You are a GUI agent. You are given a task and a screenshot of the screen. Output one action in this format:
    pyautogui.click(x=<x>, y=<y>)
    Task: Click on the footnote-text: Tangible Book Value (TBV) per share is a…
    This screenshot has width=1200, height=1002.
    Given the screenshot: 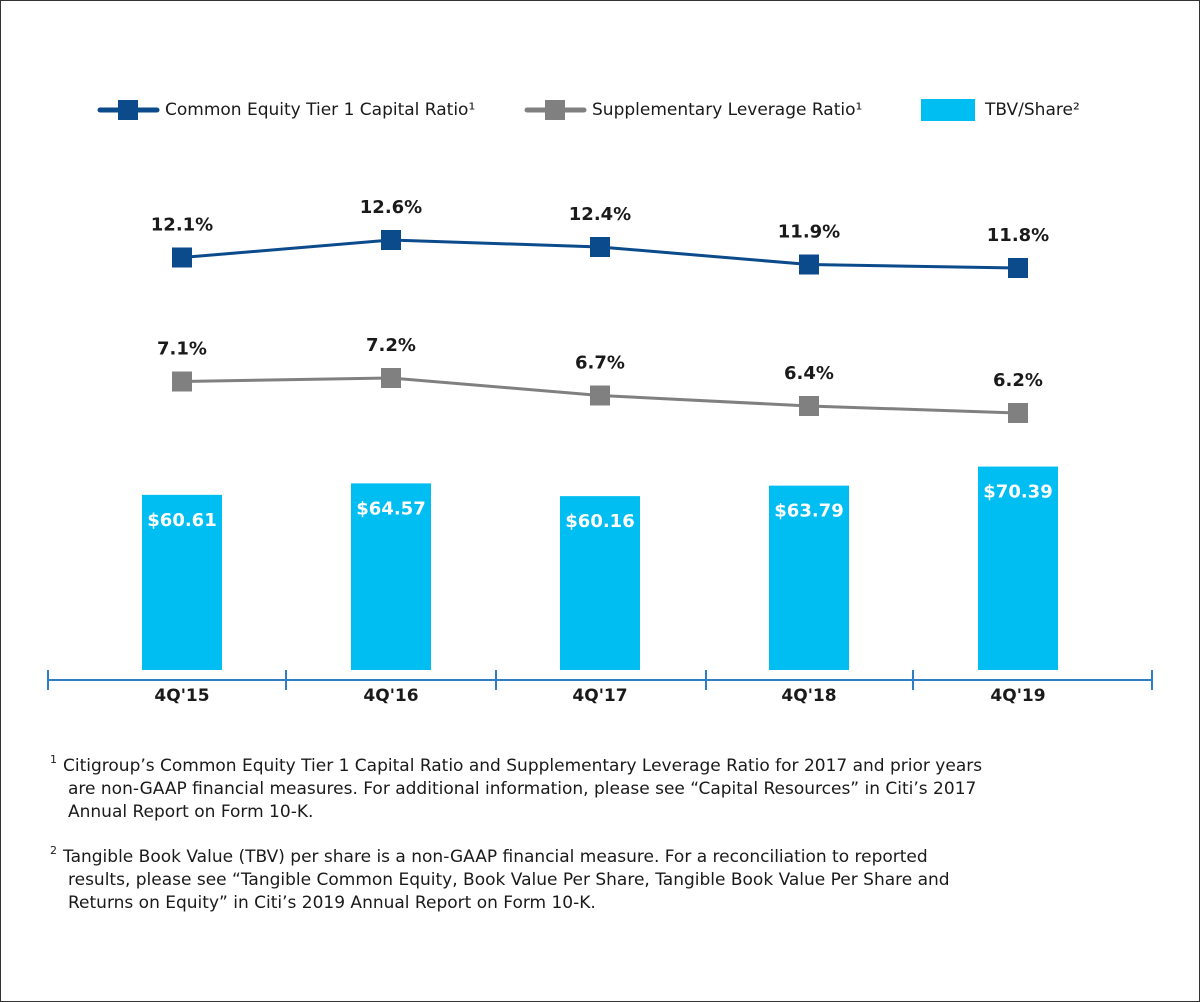 What is the action you would take?
    pyautogui.click(x=495, y=857)
    